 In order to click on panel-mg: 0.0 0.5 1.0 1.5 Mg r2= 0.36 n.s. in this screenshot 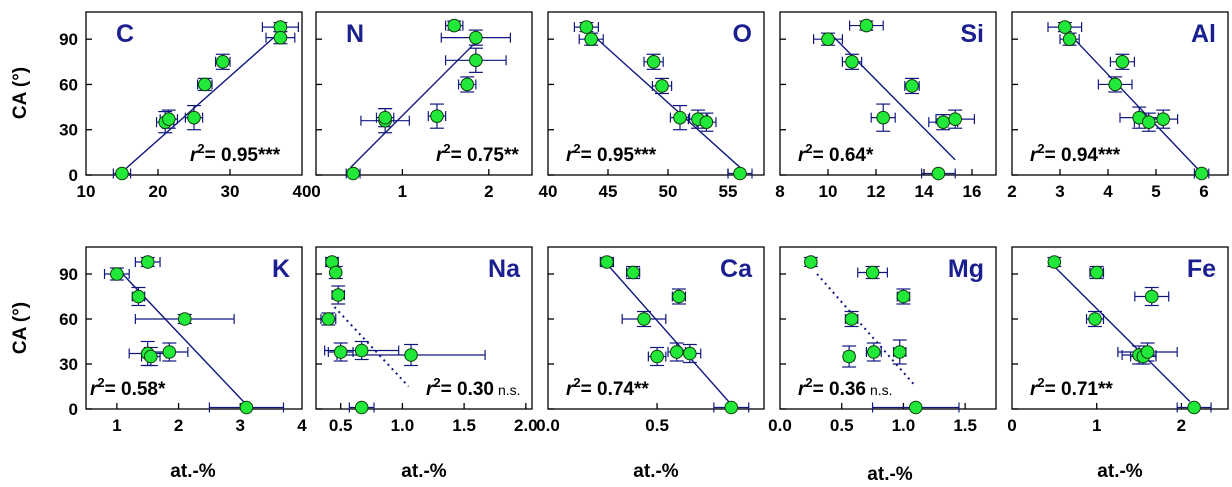, I will do `click(882, 340)`.